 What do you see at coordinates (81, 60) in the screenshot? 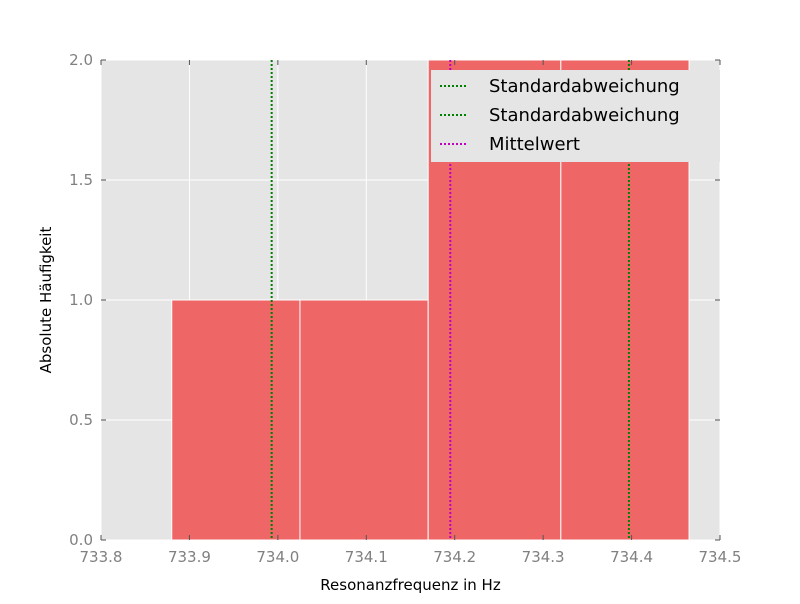
I see `y-tick-label: 2.0` at bounding box center [81, 60].